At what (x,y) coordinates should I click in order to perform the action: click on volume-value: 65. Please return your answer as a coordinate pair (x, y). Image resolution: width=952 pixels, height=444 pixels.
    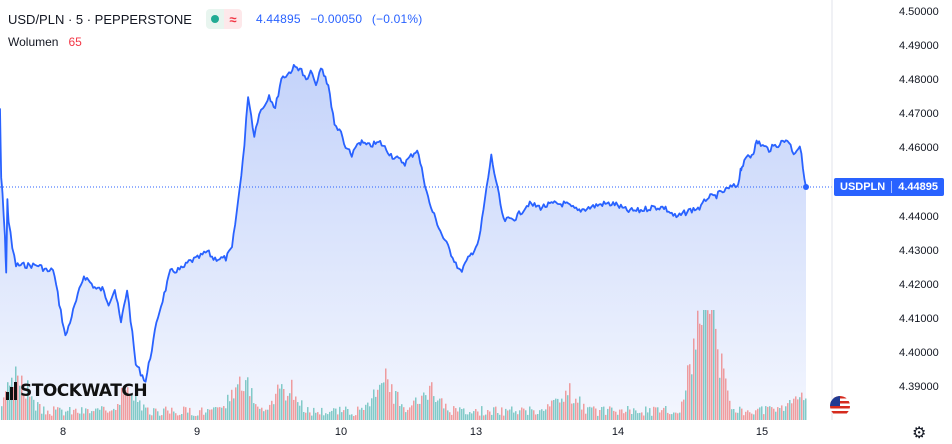
    Looking at the image, I should click on (75, 42).